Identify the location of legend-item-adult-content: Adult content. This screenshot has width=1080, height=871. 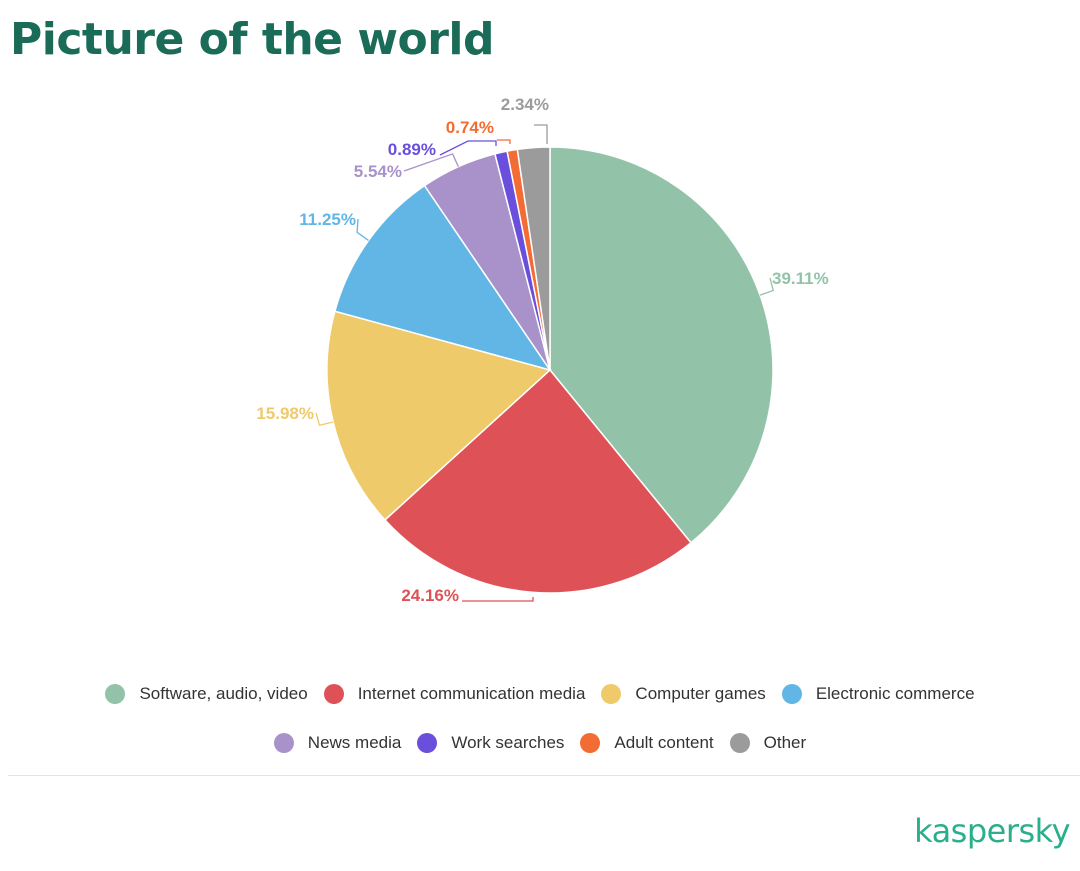
(647, 743).